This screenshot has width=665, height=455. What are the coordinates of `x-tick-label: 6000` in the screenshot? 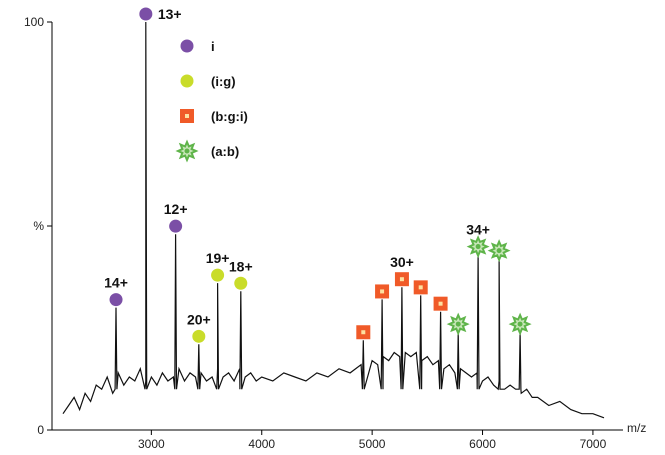 It's located at (482, 444).